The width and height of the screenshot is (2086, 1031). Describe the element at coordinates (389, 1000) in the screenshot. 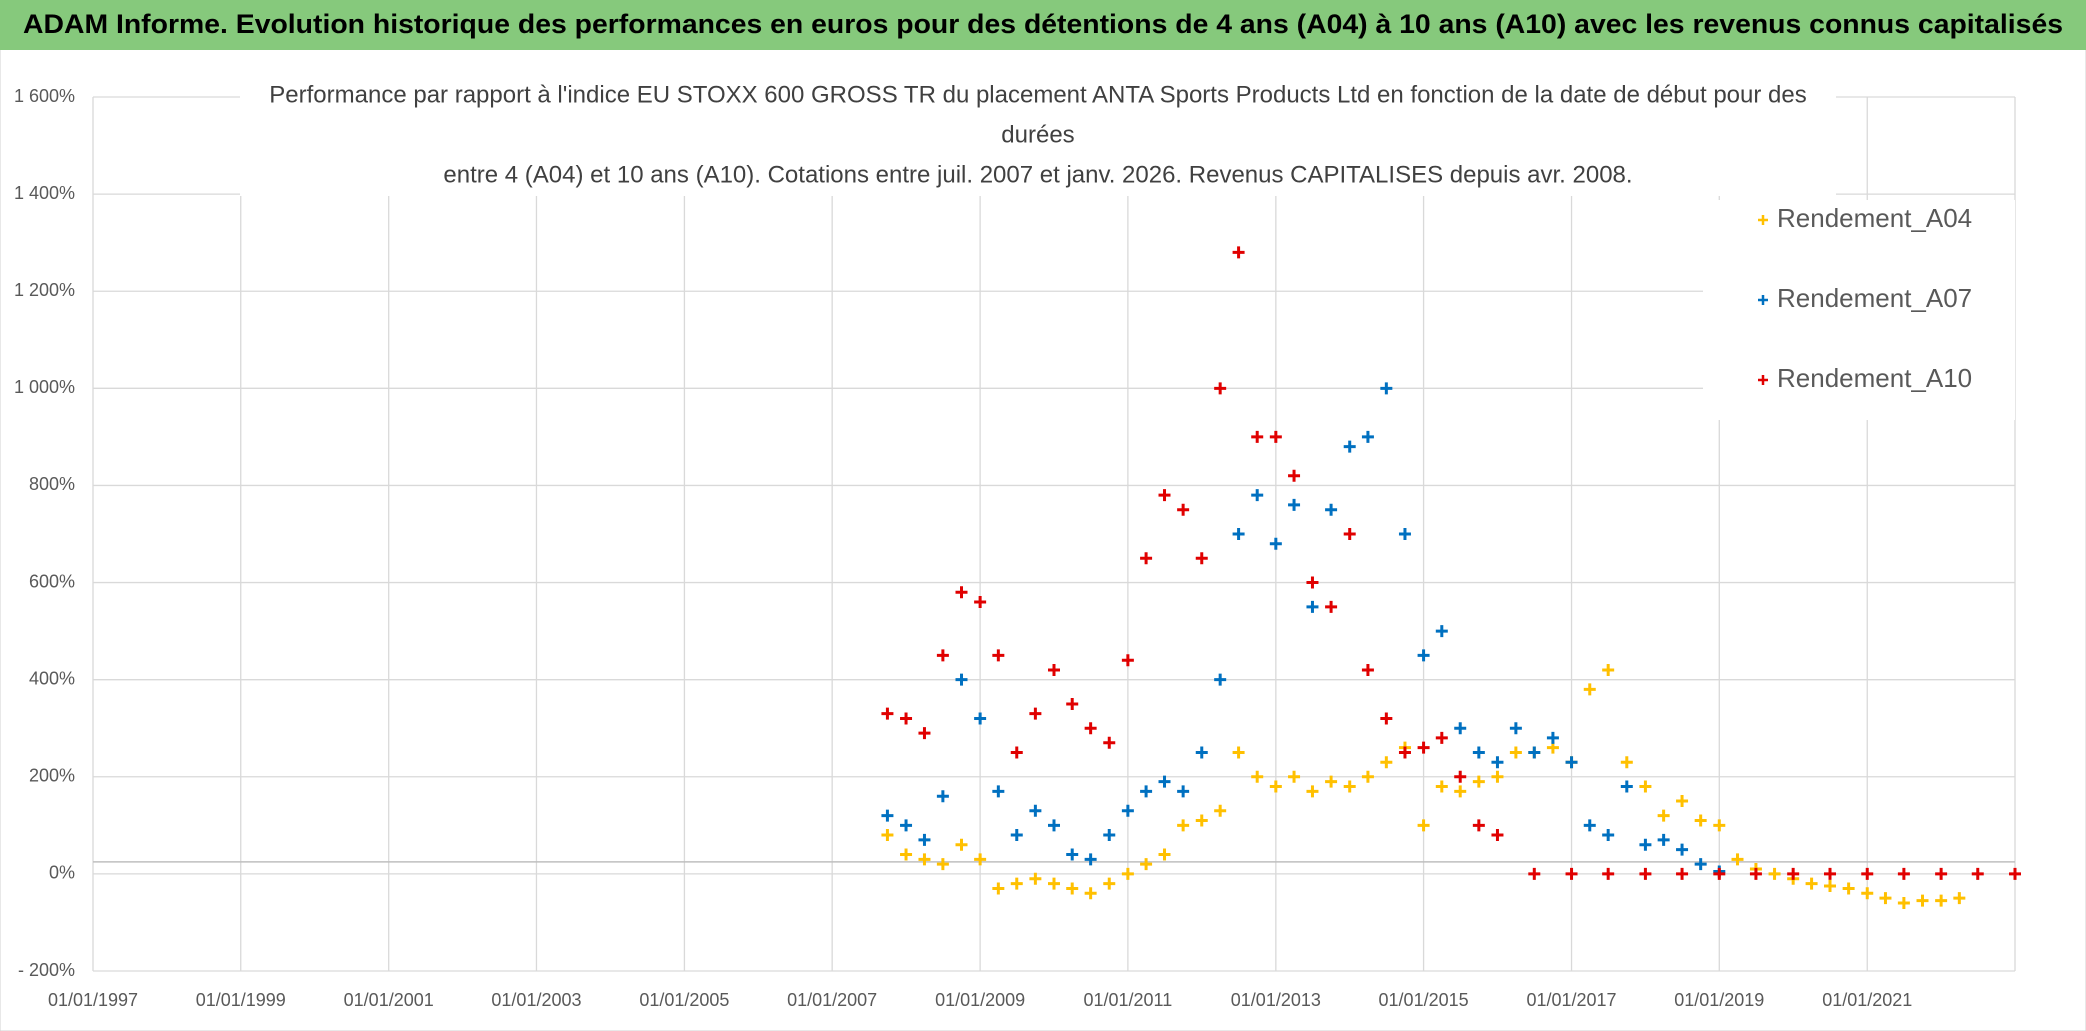

I see `x-tick-label: 01/01/2001` at that location.